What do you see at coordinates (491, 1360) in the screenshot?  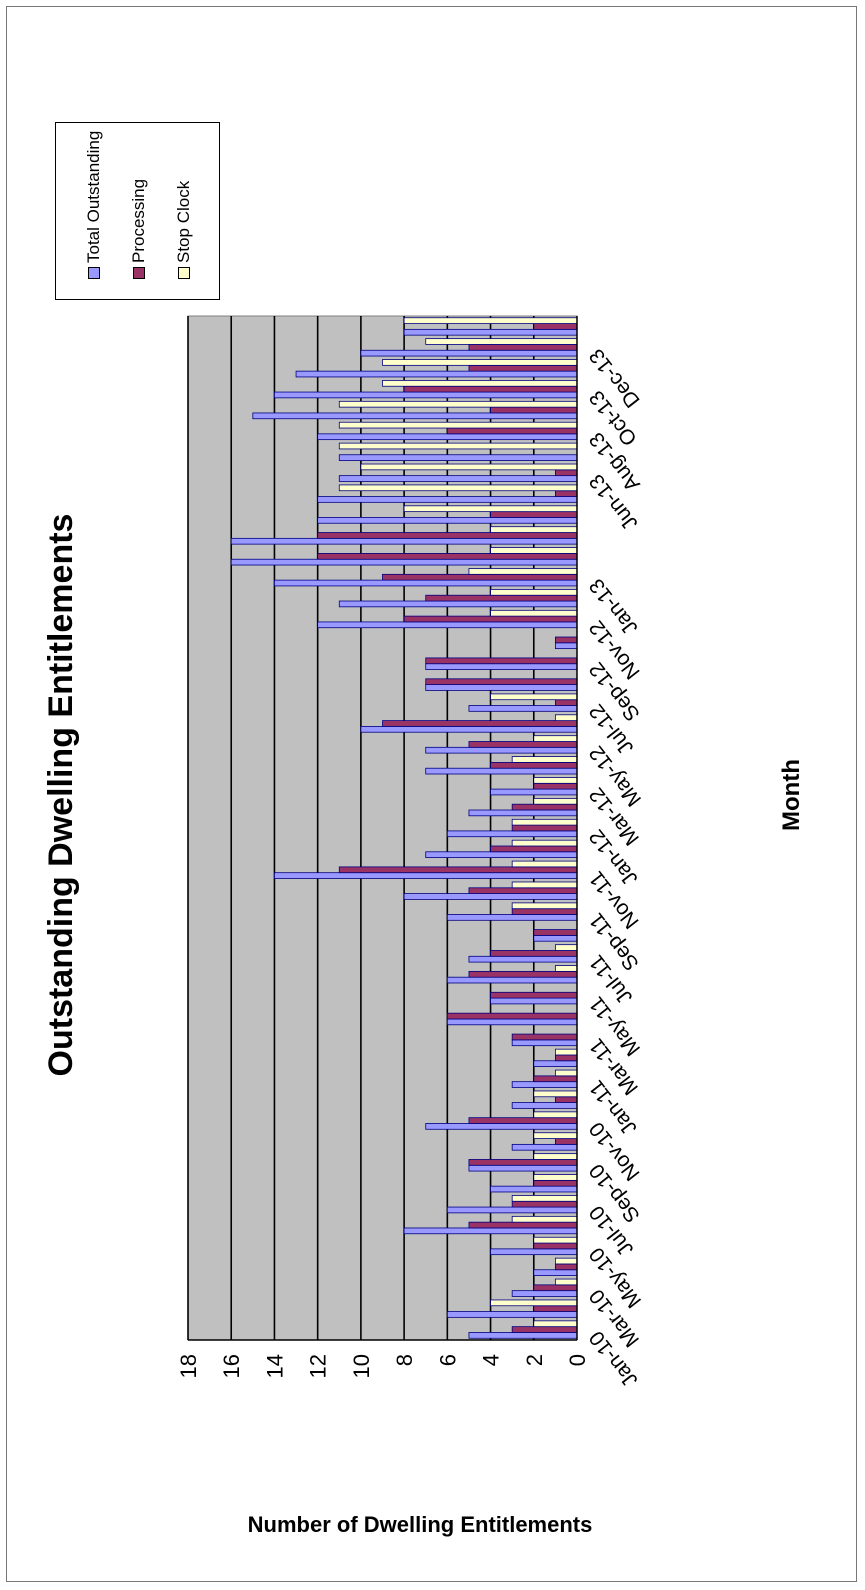 I see `y-tick-label: 4` at bounding box center [491, 1360].